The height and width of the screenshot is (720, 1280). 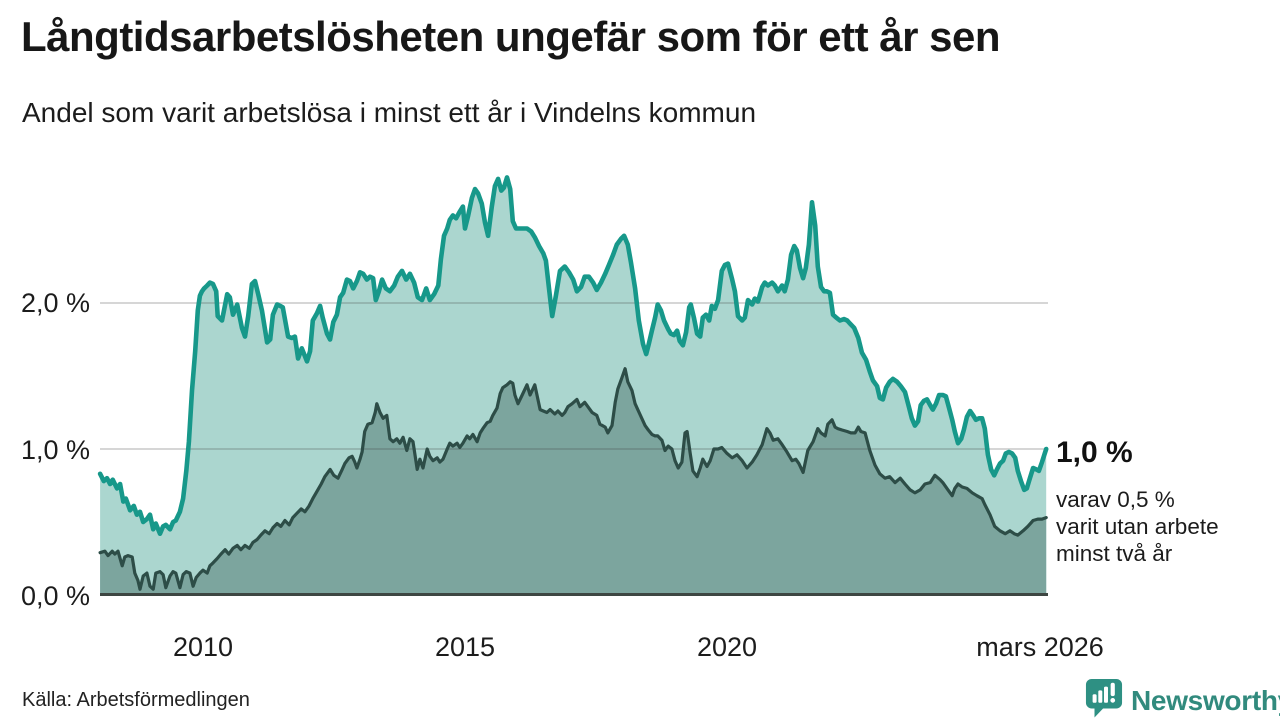 What do you see at coordinates (55, 596) in the screenshot?
I see `y-tick-0pct: 0,0 %` at bounding box center [55, 596].